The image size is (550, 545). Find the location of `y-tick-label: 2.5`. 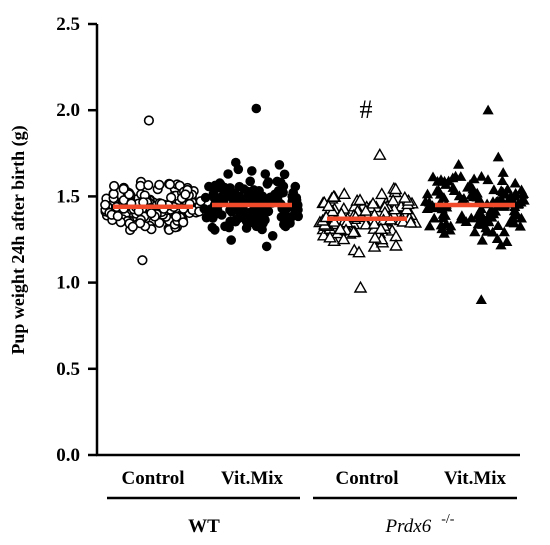

y-tick-label: 2.5 is located at coordinates (68, 24).